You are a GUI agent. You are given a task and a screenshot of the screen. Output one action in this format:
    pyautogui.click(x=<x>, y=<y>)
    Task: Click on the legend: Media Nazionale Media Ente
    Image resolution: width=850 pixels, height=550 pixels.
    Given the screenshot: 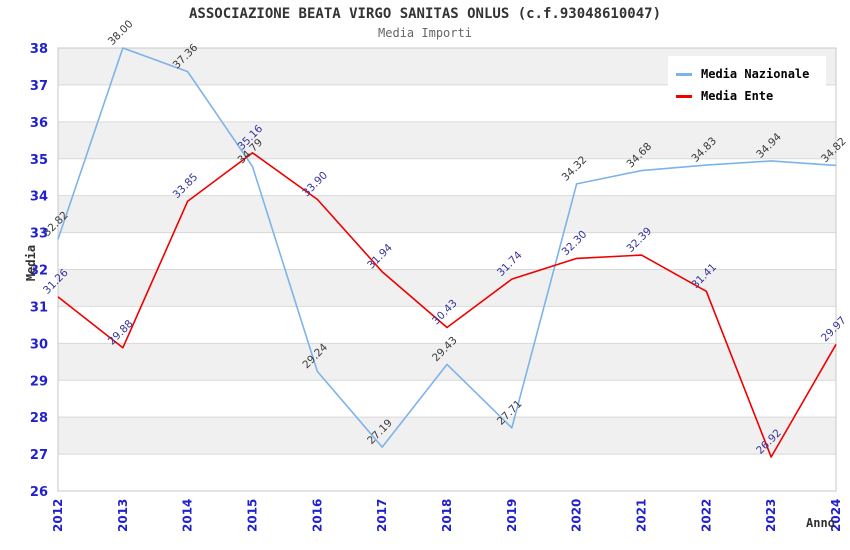 What is the action you would take?
    pyautogui.click(x=747, y=84)
    